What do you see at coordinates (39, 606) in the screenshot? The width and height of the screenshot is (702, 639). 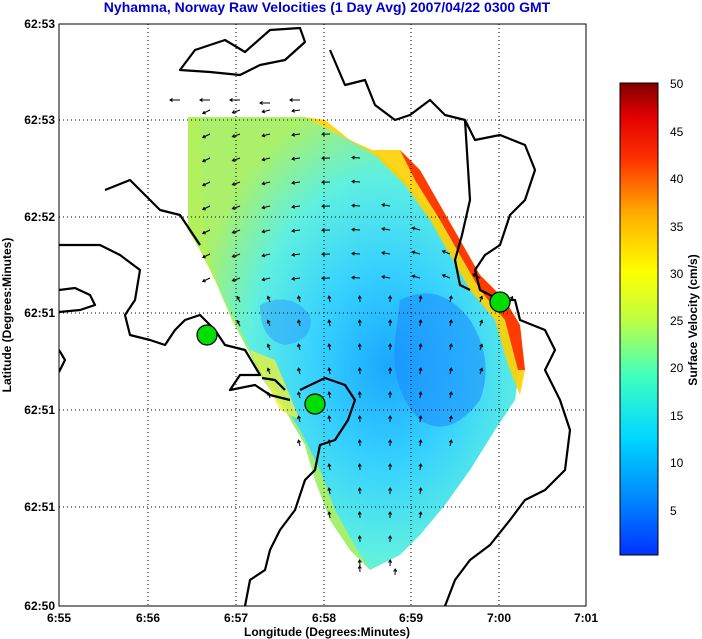 I see `y-tick: 62:50` at bounding box center [39, 606].